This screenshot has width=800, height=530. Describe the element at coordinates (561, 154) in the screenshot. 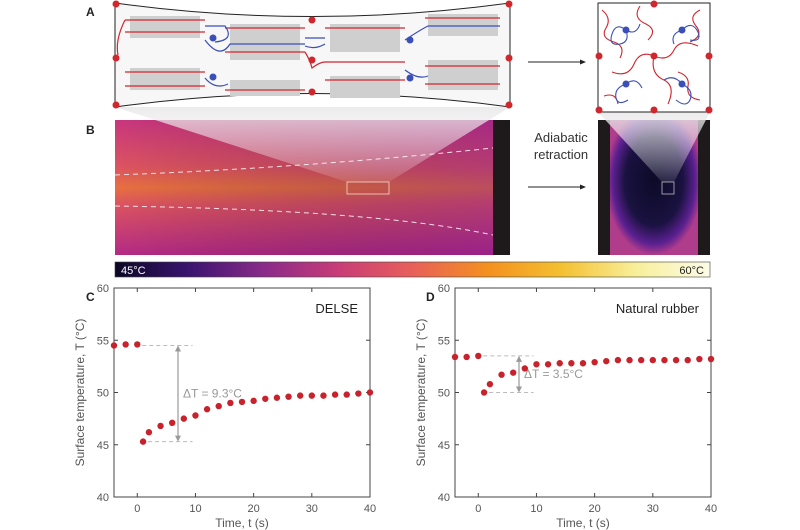

I see `transition-label-line2: retraction` at that location.